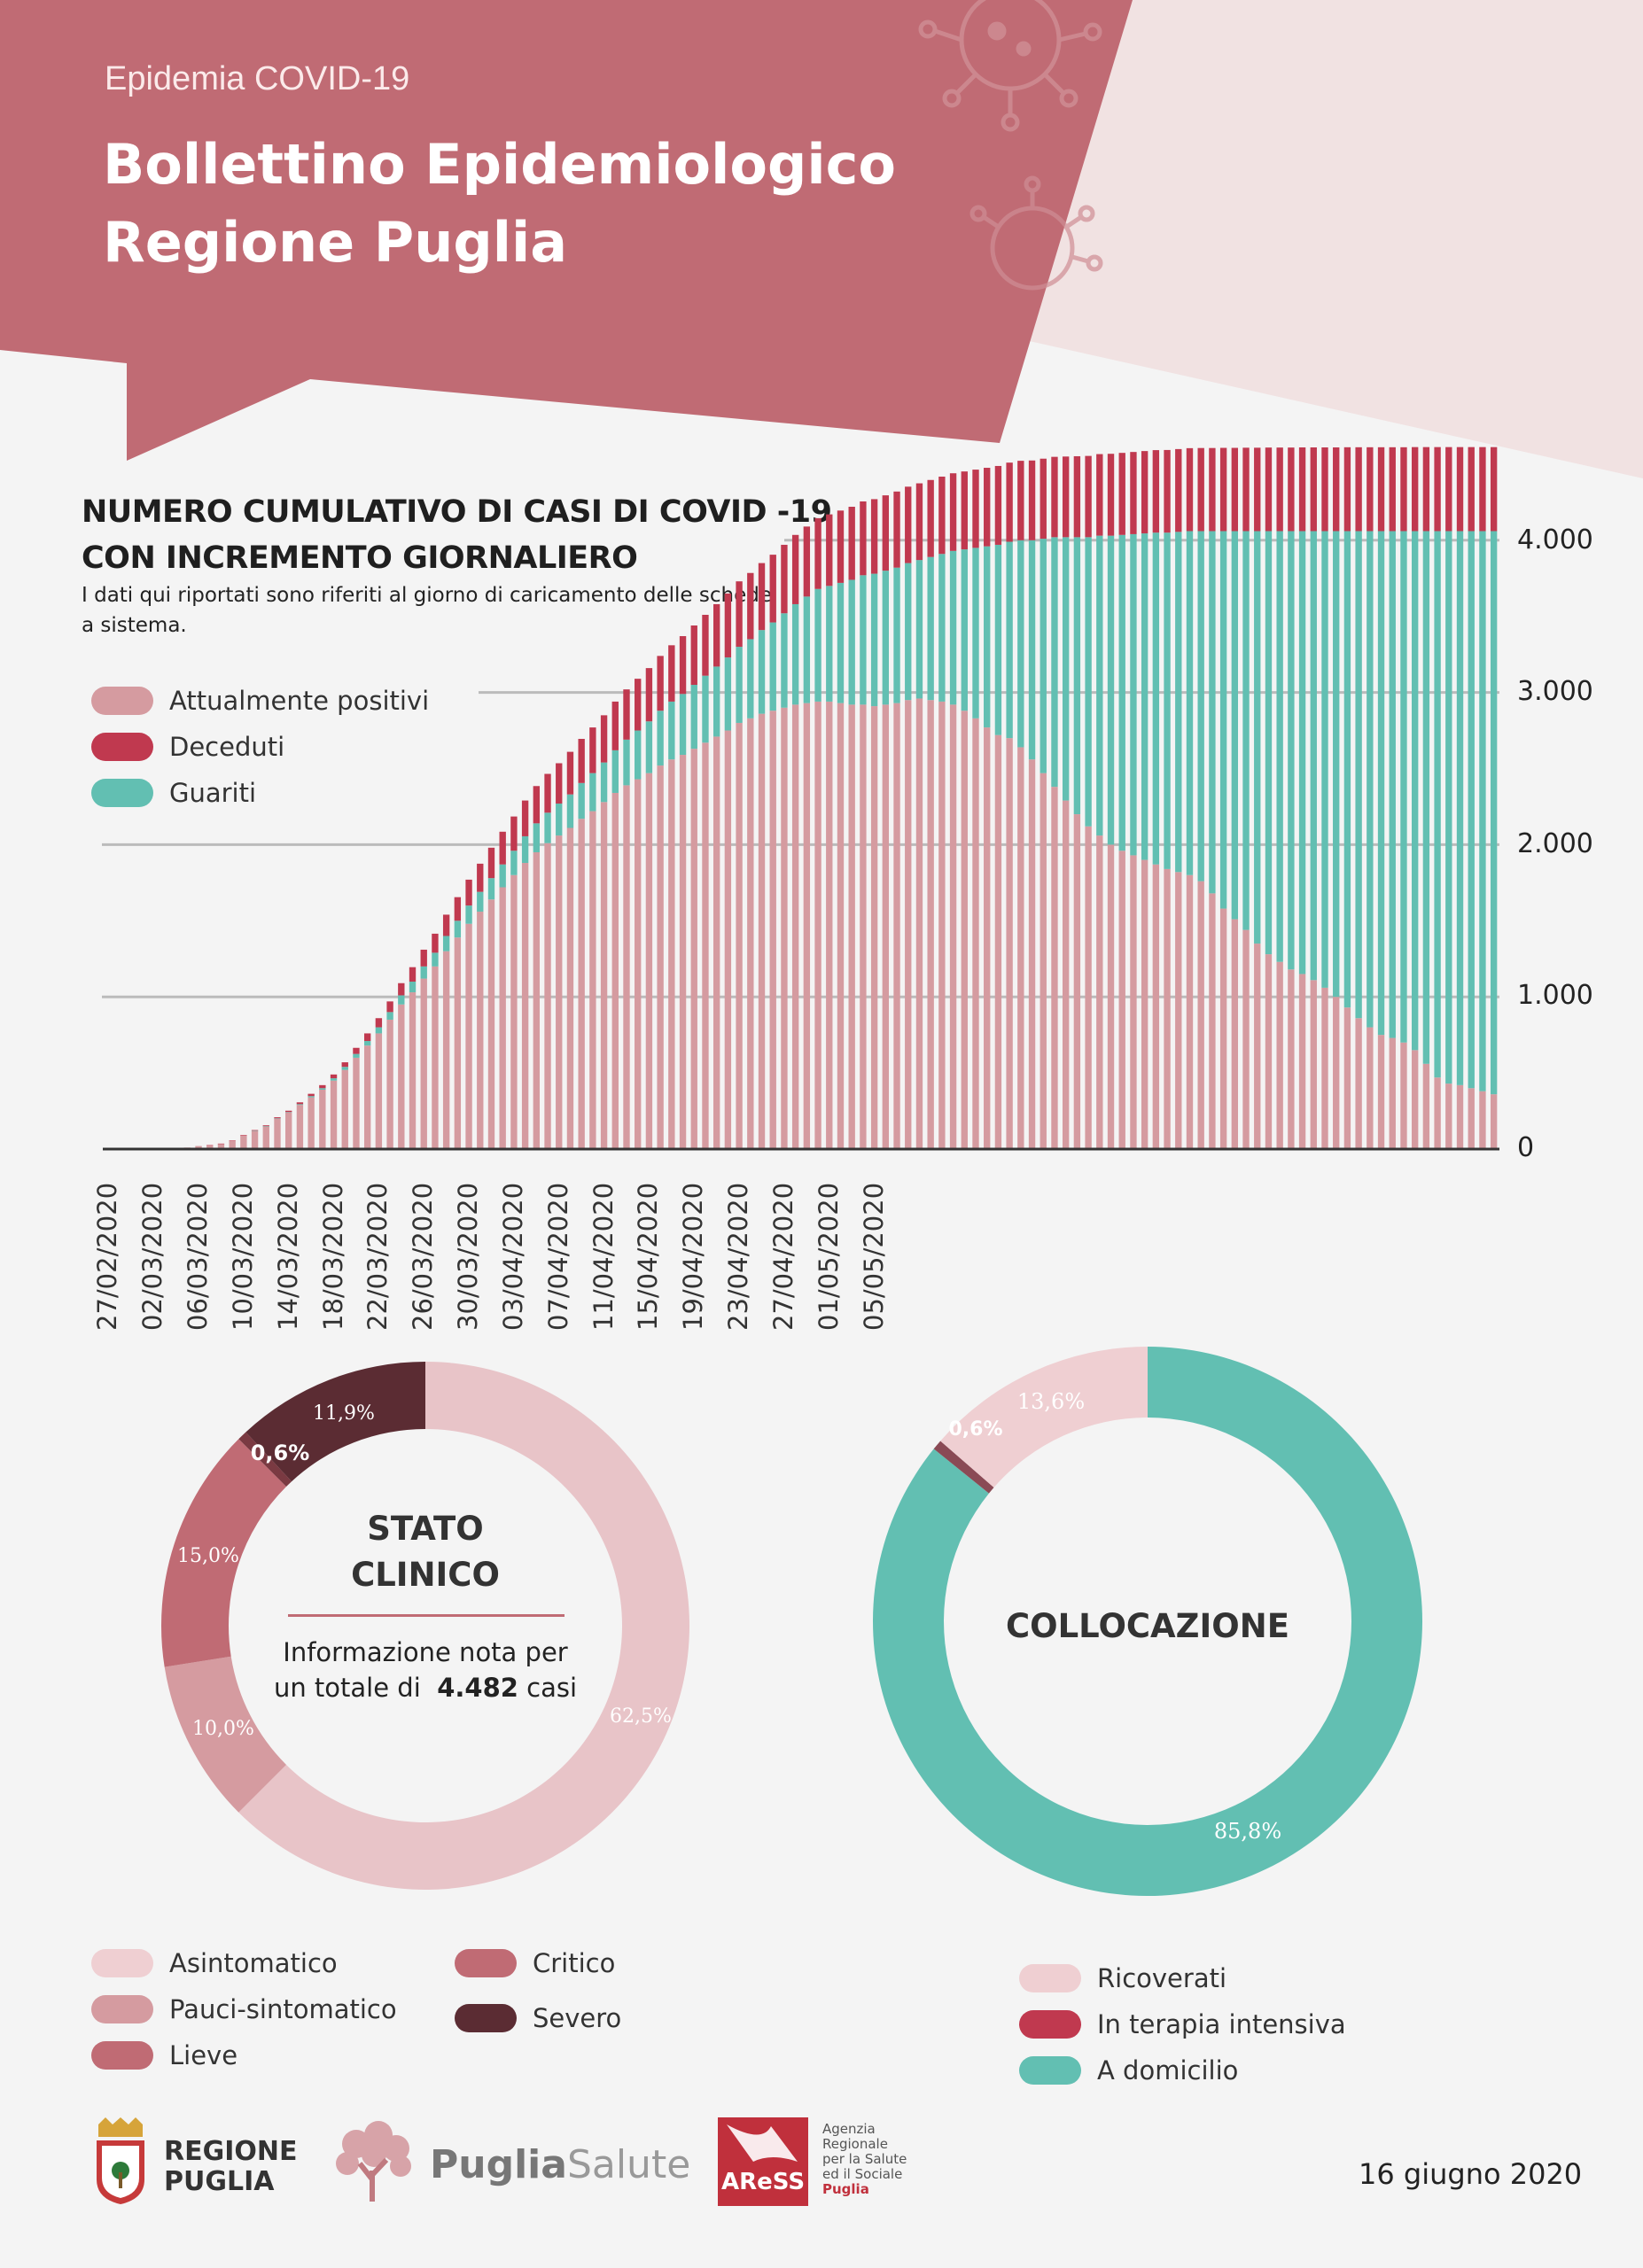 The height and width of the screenshot is (2268, 1643). What do you see at coordinates (975, 1429) in the screenshot?
I see `slice-value-label: 0,6%` at bounding box center [975, 1429].